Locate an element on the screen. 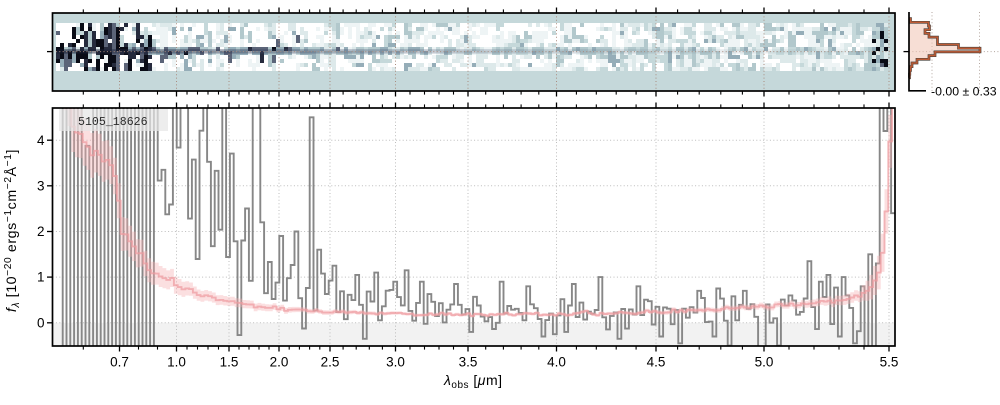 Image resolution: width=1000 pixels, height=405 pixels. svg-text: 1.0 is located at coordinates (176, 362).